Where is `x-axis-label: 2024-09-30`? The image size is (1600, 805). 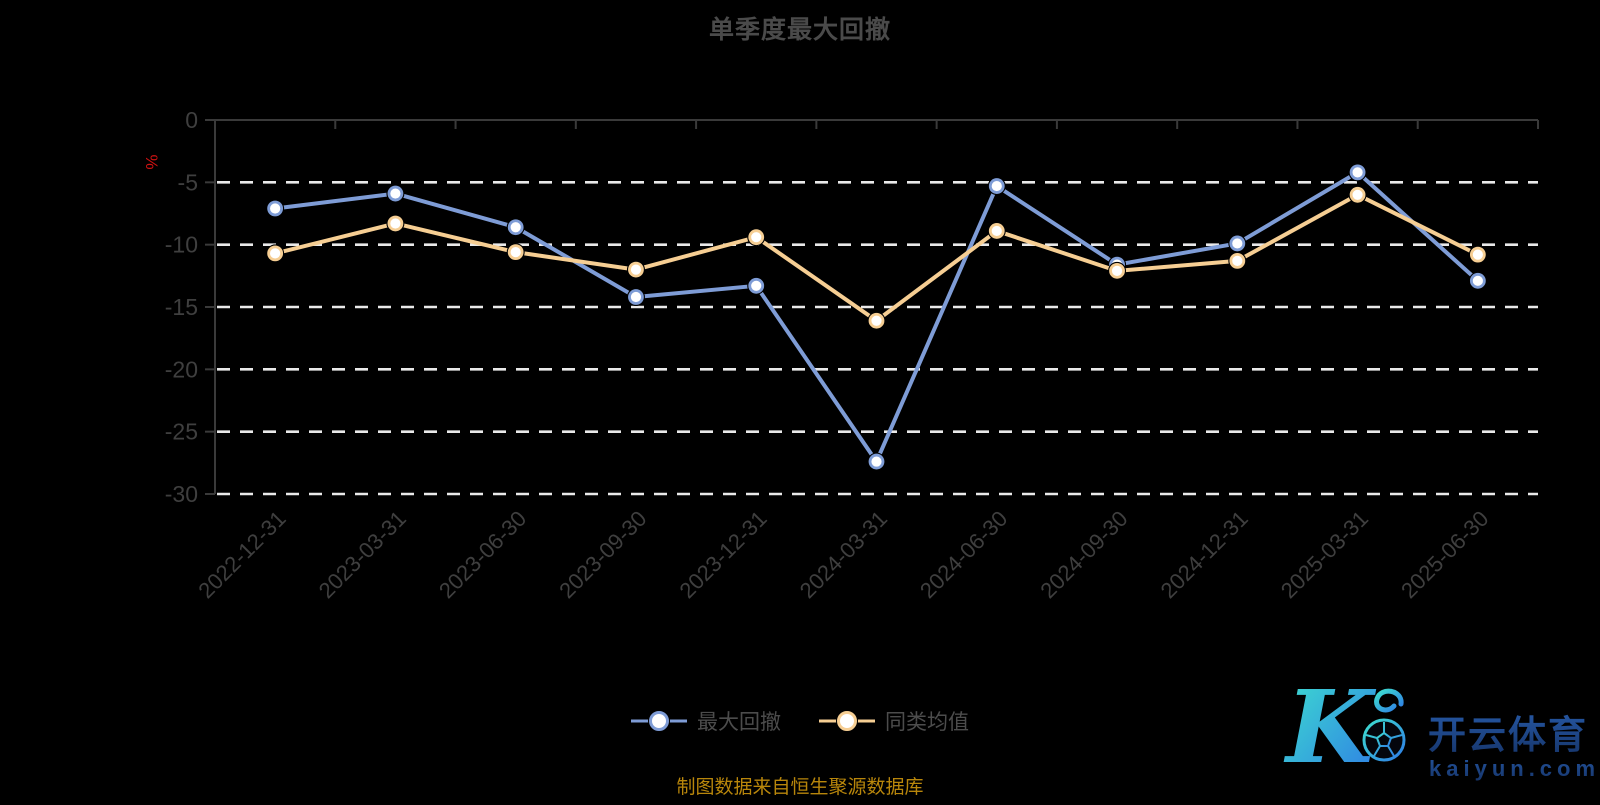 x-axis-label: 2024-09-30 is located at coordinates (1083, 554).